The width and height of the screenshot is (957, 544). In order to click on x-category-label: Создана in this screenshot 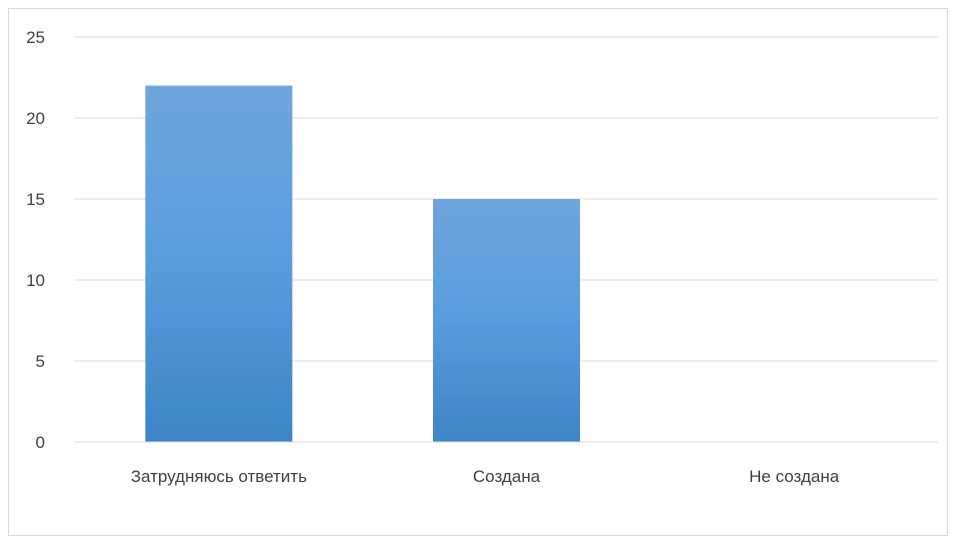, I will do `click(507, 476)`.